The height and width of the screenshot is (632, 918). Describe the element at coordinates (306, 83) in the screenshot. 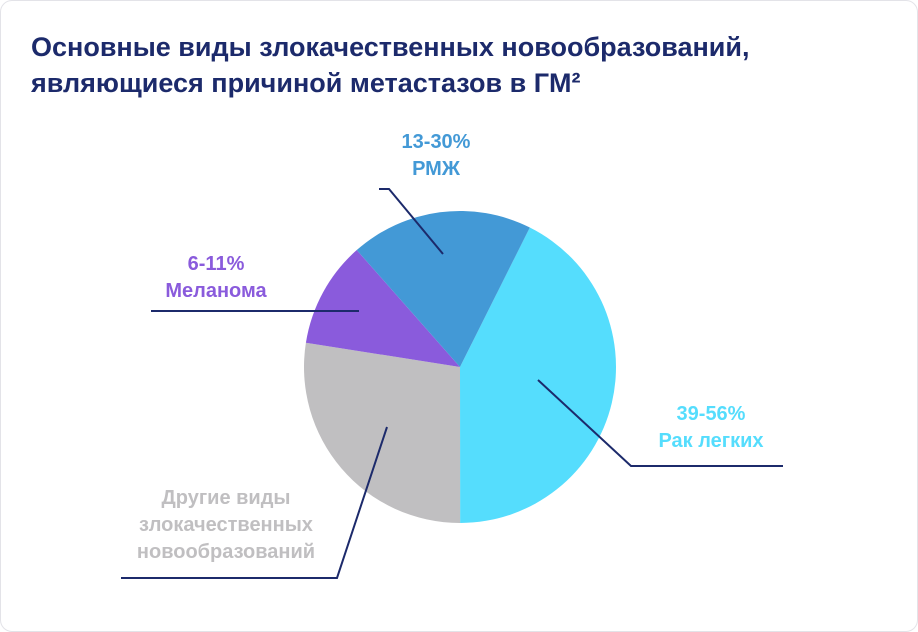

I see `title-line-2: являющиеся причиной метастазов в ГМ²` at that location.